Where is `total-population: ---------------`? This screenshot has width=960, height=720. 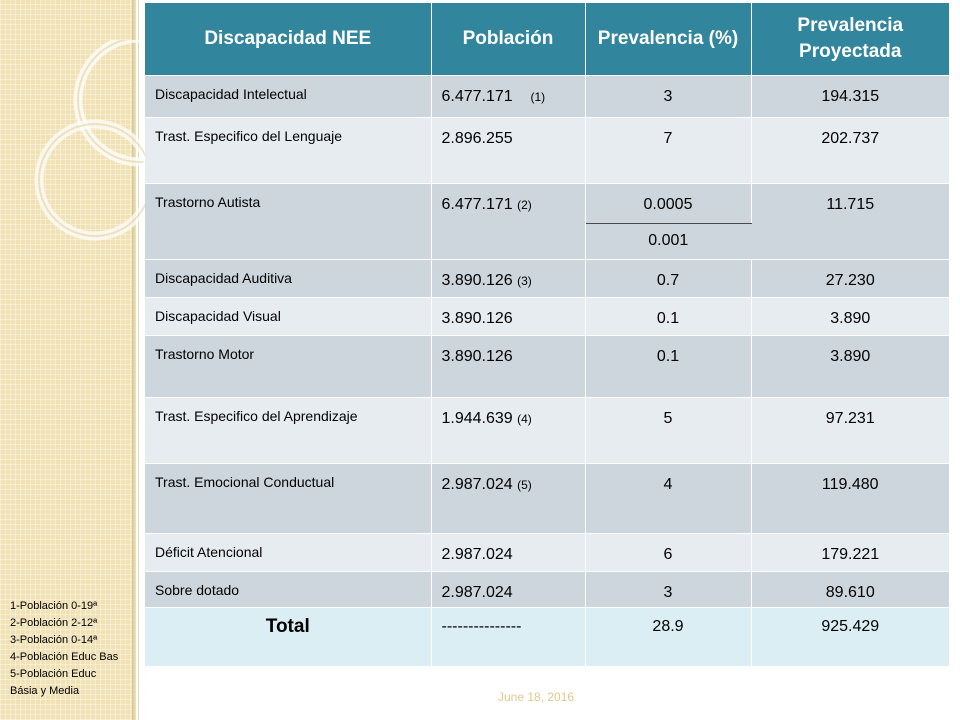
total-population: --------------- is located at coordinates (508, 636).